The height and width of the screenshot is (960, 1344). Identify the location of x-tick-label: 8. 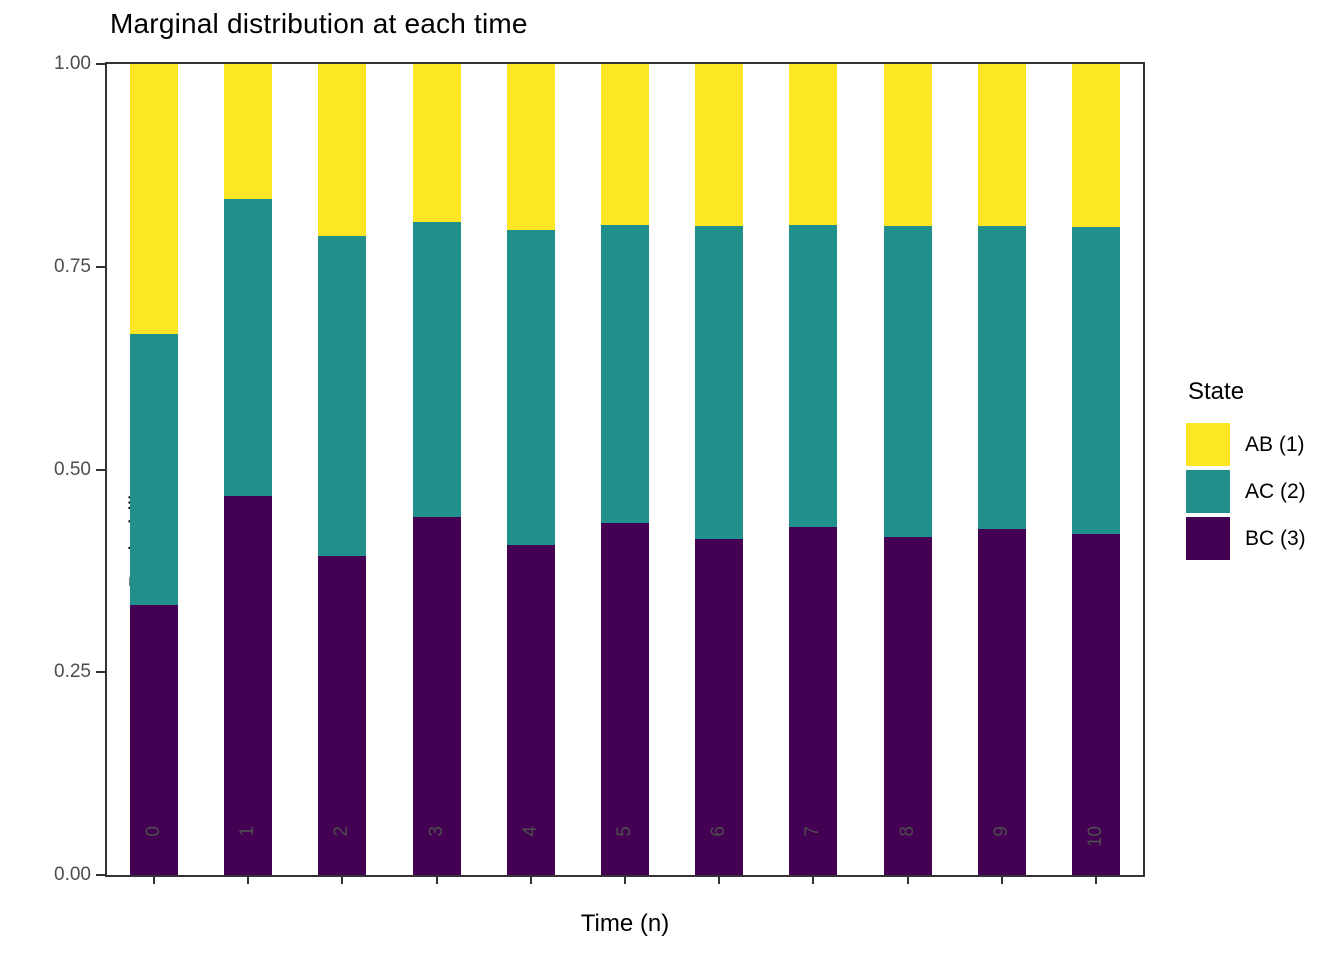
(907, 831).